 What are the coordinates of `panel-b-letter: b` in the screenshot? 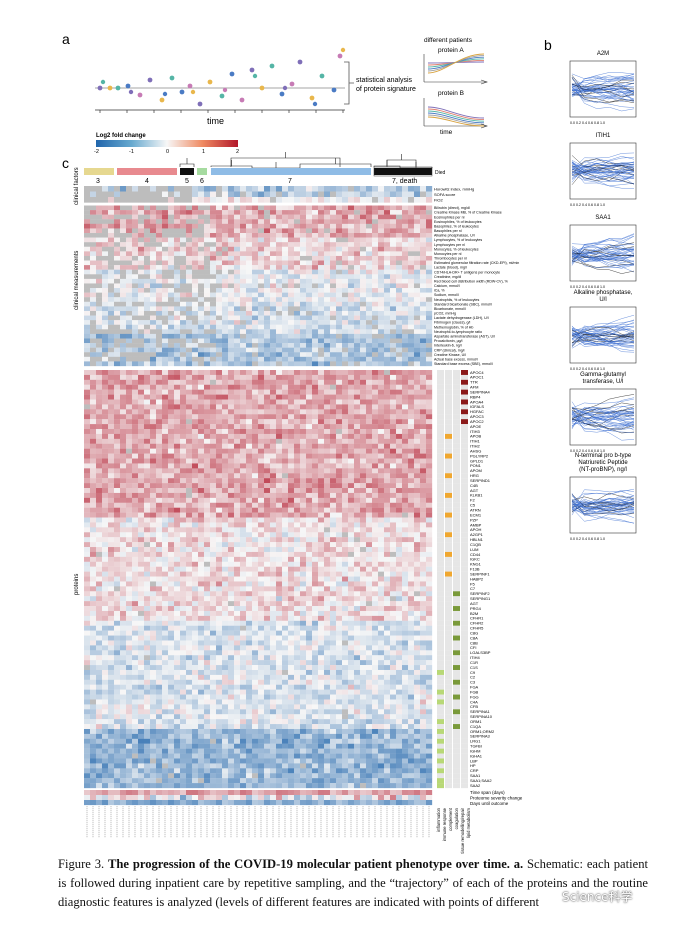 It's located at (548, 45).